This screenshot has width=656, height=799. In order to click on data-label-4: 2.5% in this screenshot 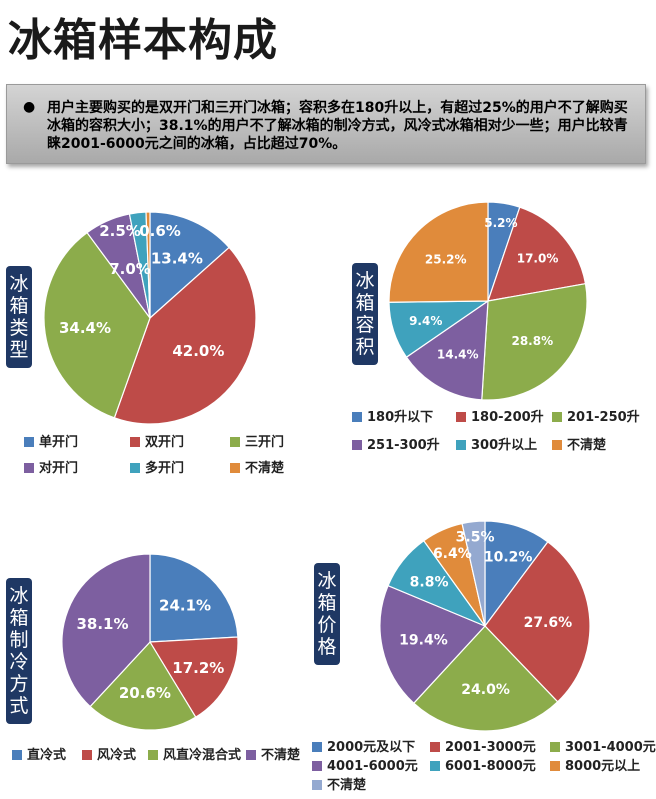, I will do `click(120, 231)`.